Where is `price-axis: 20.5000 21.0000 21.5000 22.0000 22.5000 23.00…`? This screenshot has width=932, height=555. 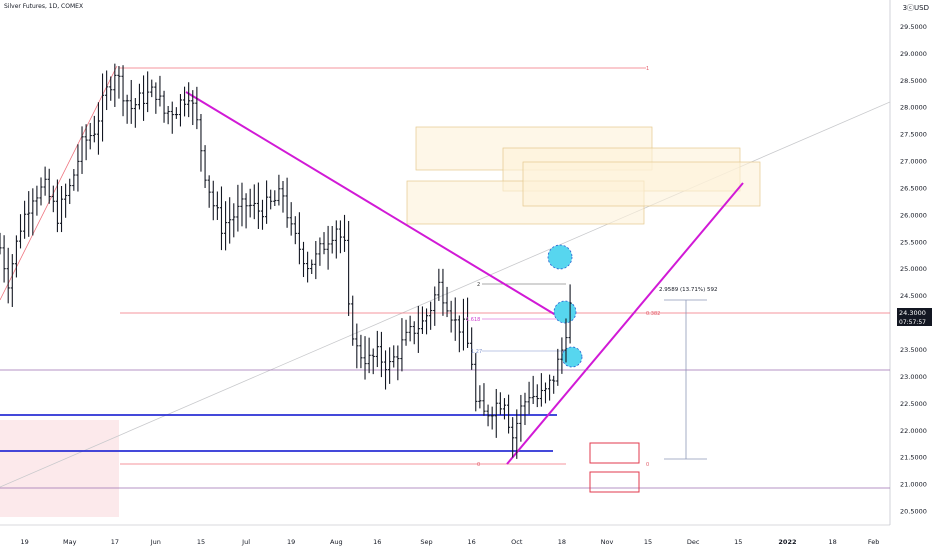
price-axis: 20.5000 21.0000 21.5000 22.0000 22.5000 23.00… is located at coordinates (913, 269).